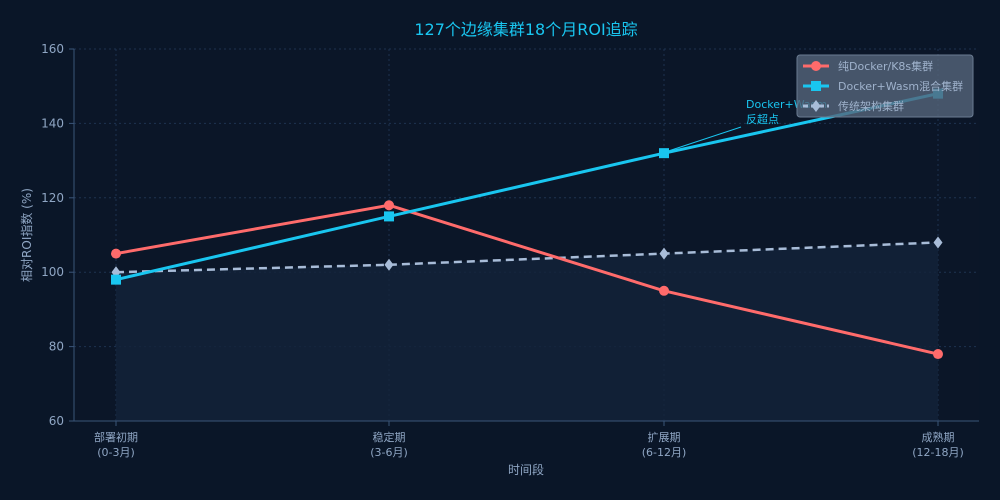  Describe the element at coordinates (52, 198) in the screenshot. I see `y-tick-label: 120` at that location.